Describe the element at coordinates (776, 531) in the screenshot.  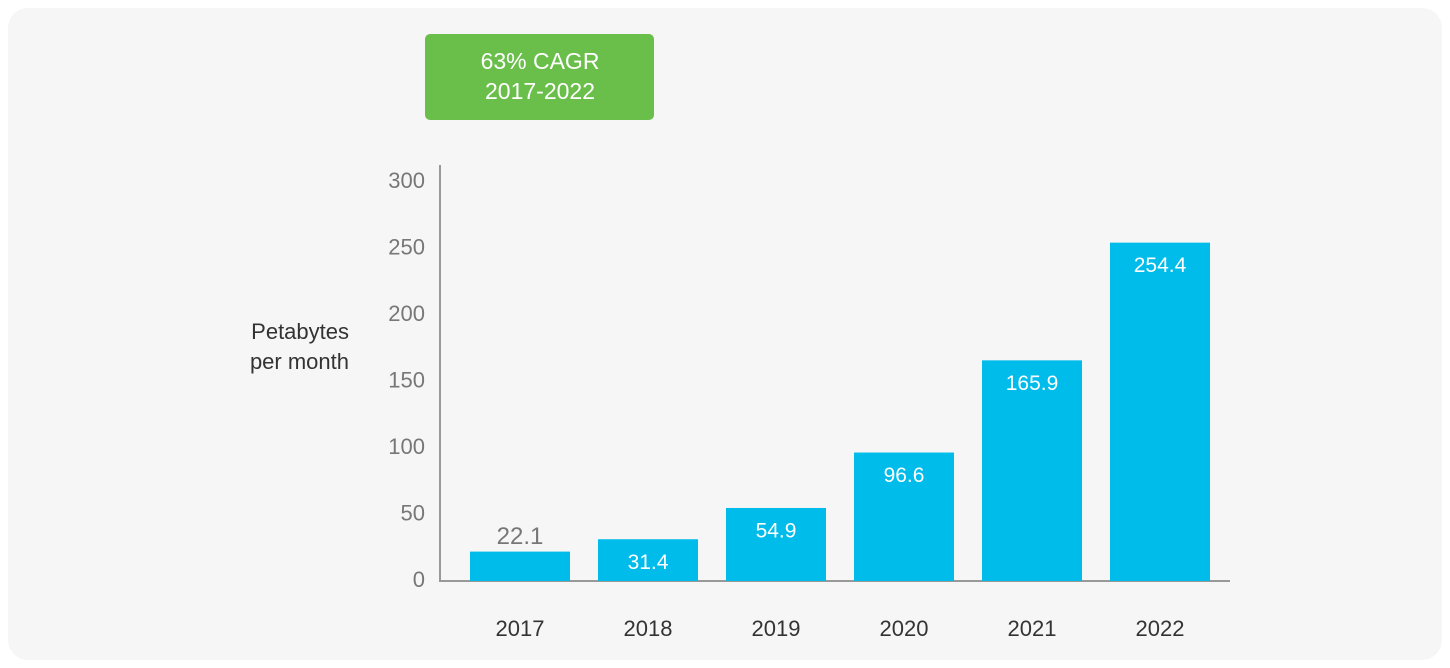
I see `data-label: 54.9` at that location.